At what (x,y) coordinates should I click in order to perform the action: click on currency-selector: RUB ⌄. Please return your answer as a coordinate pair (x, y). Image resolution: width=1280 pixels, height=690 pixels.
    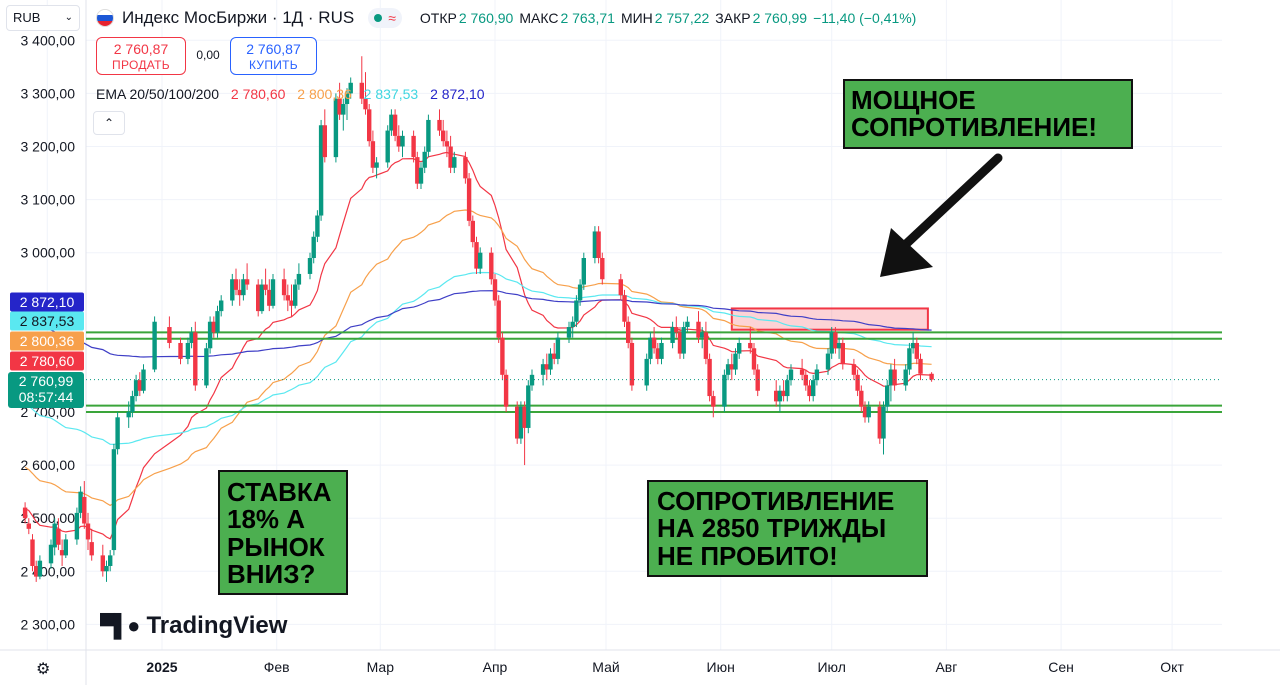
    Looking at the image, I should click on (43, 18).